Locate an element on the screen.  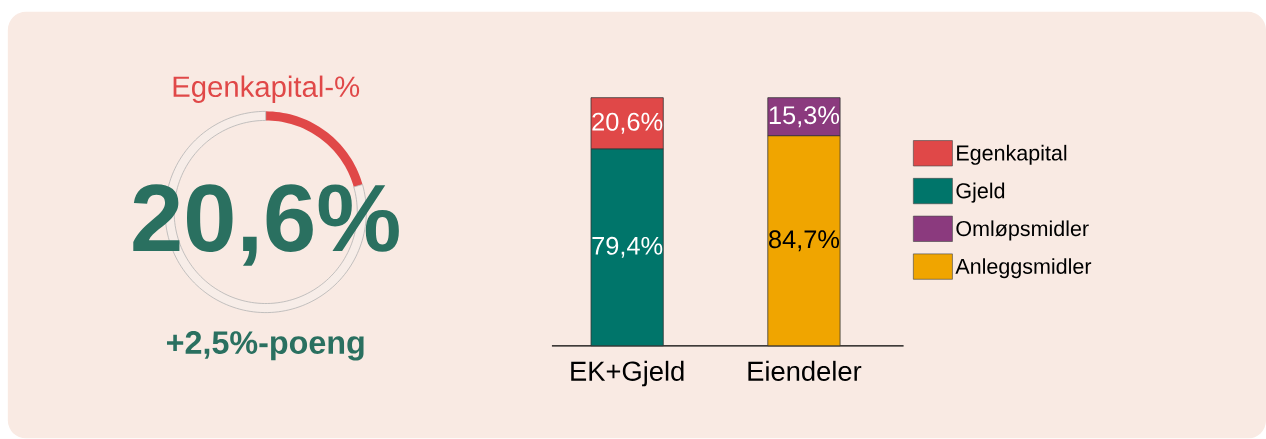
text: 20,6% is located at coordinates (266, 225).